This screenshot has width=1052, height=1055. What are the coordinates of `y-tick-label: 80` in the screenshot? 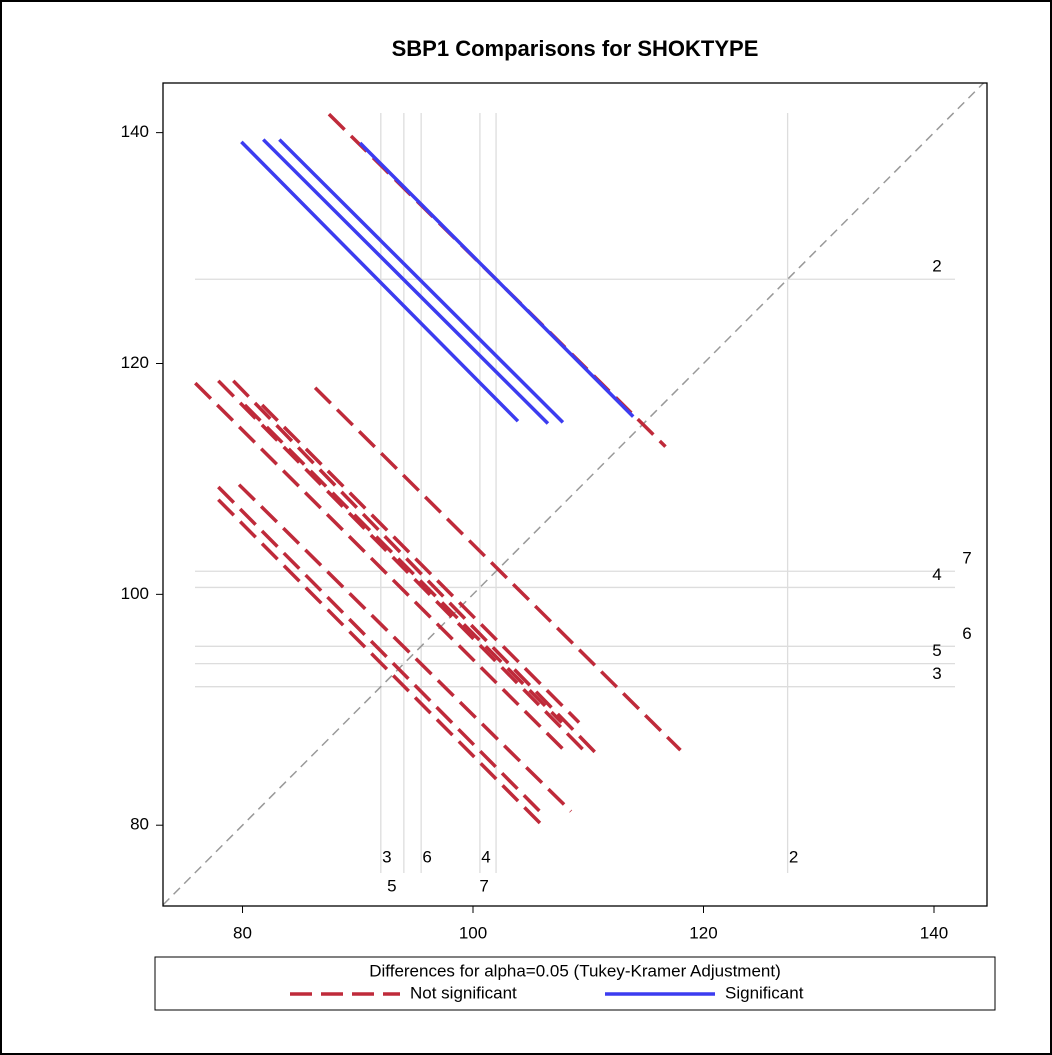 It's located at (139, 824).